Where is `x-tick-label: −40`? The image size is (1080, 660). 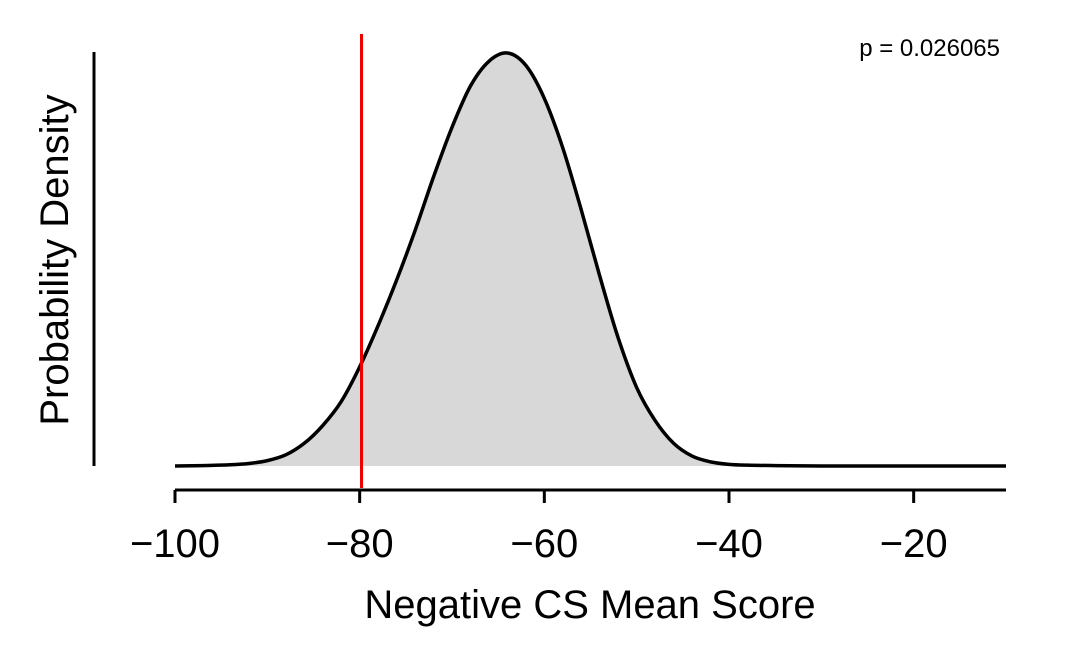 x-tick-label: −40 is located at coordinates (729, 544).